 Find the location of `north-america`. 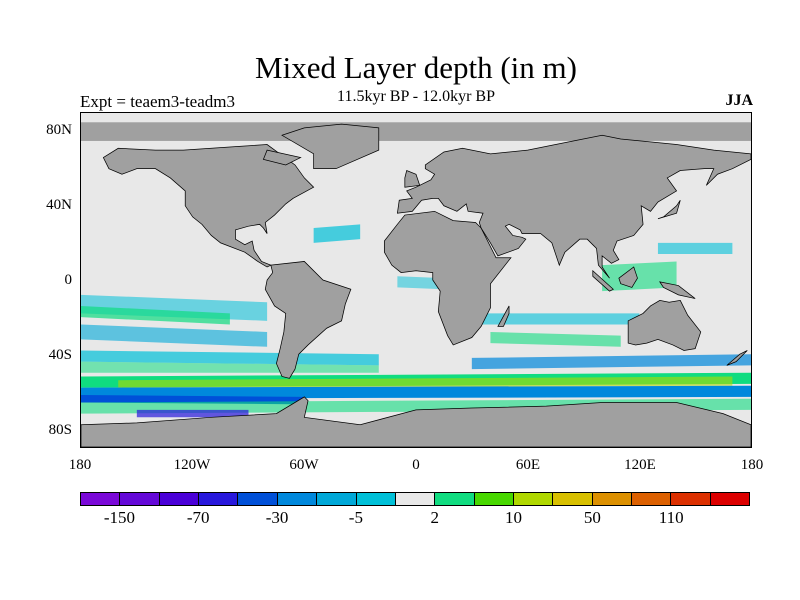

north-america is located at coordinates (208, 206).